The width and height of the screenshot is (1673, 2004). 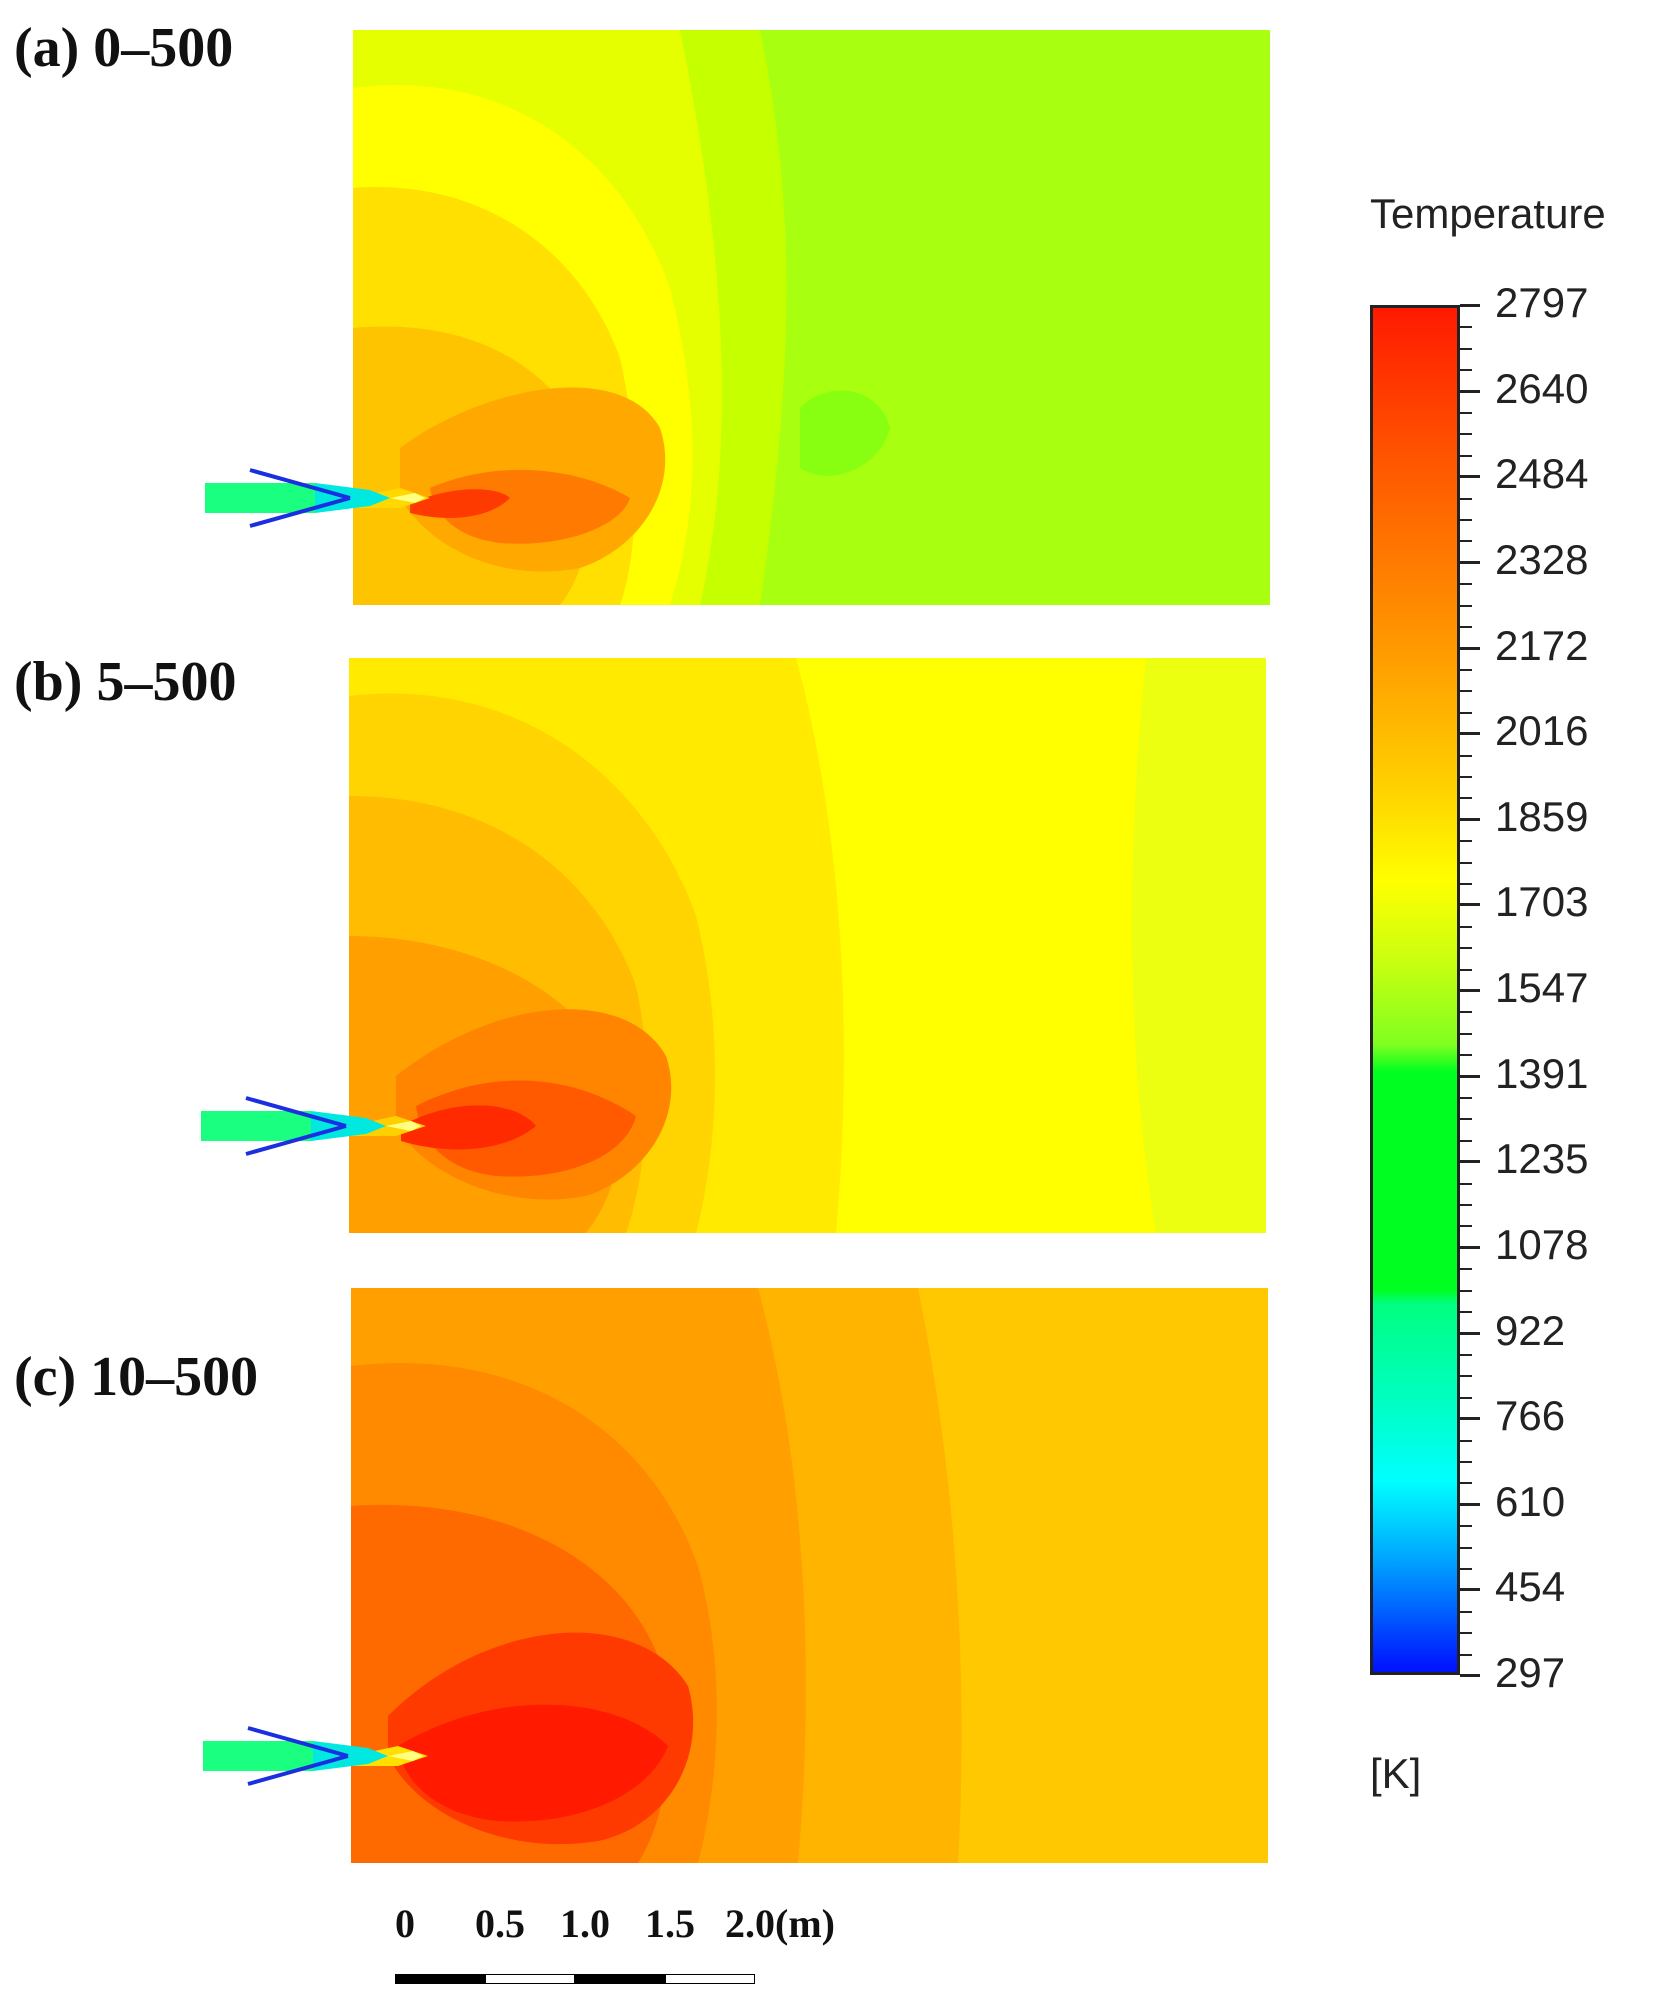 What do you see at coordinates (1542, 388) in the screenshot?
I see `colorbar-tick-label: 2640` at bounding box center [1542, 388].